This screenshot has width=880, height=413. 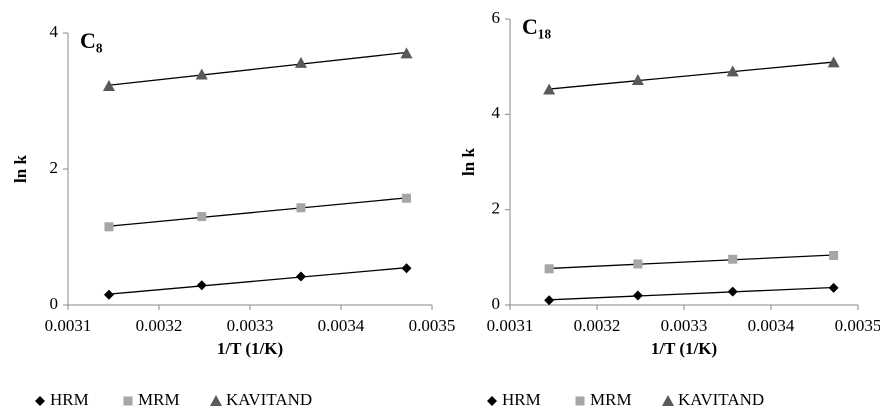 What do you see at coordinates (496, 17) in the screenshot?
I see `y-tick-label: 6` at bounding box center [496, 17].